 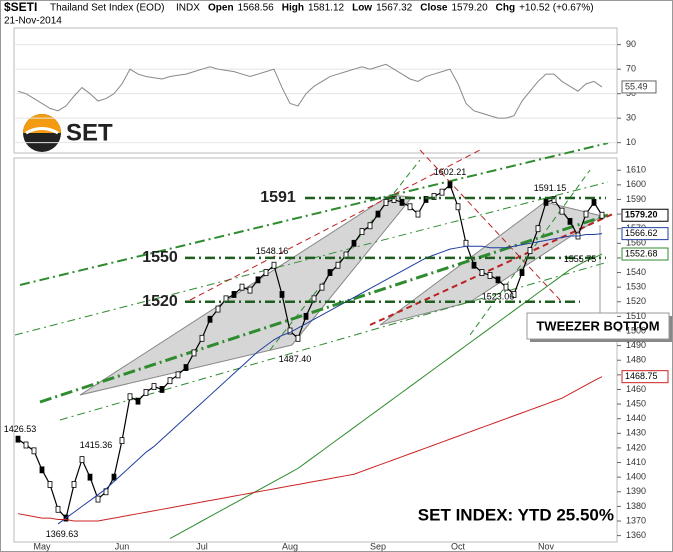 What do you see at coordinates (434, 8) in the screenshot?
I see `quote-label: Close` at bounding box center [434, 8].